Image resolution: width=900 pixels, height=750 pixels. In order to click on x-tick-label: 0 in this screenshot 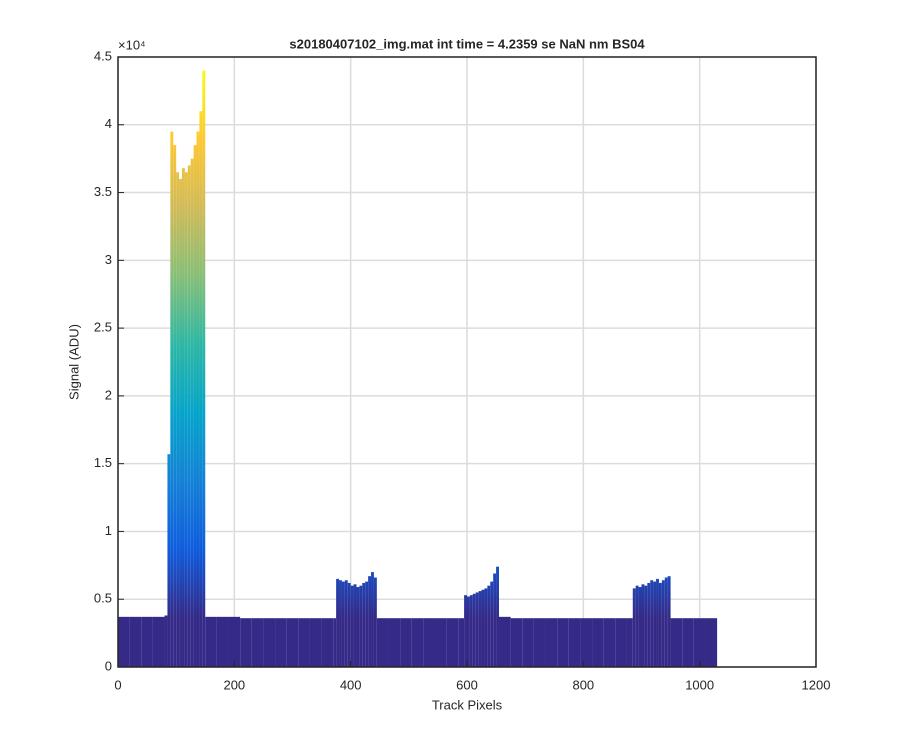, I will do `click(117, 684)`.